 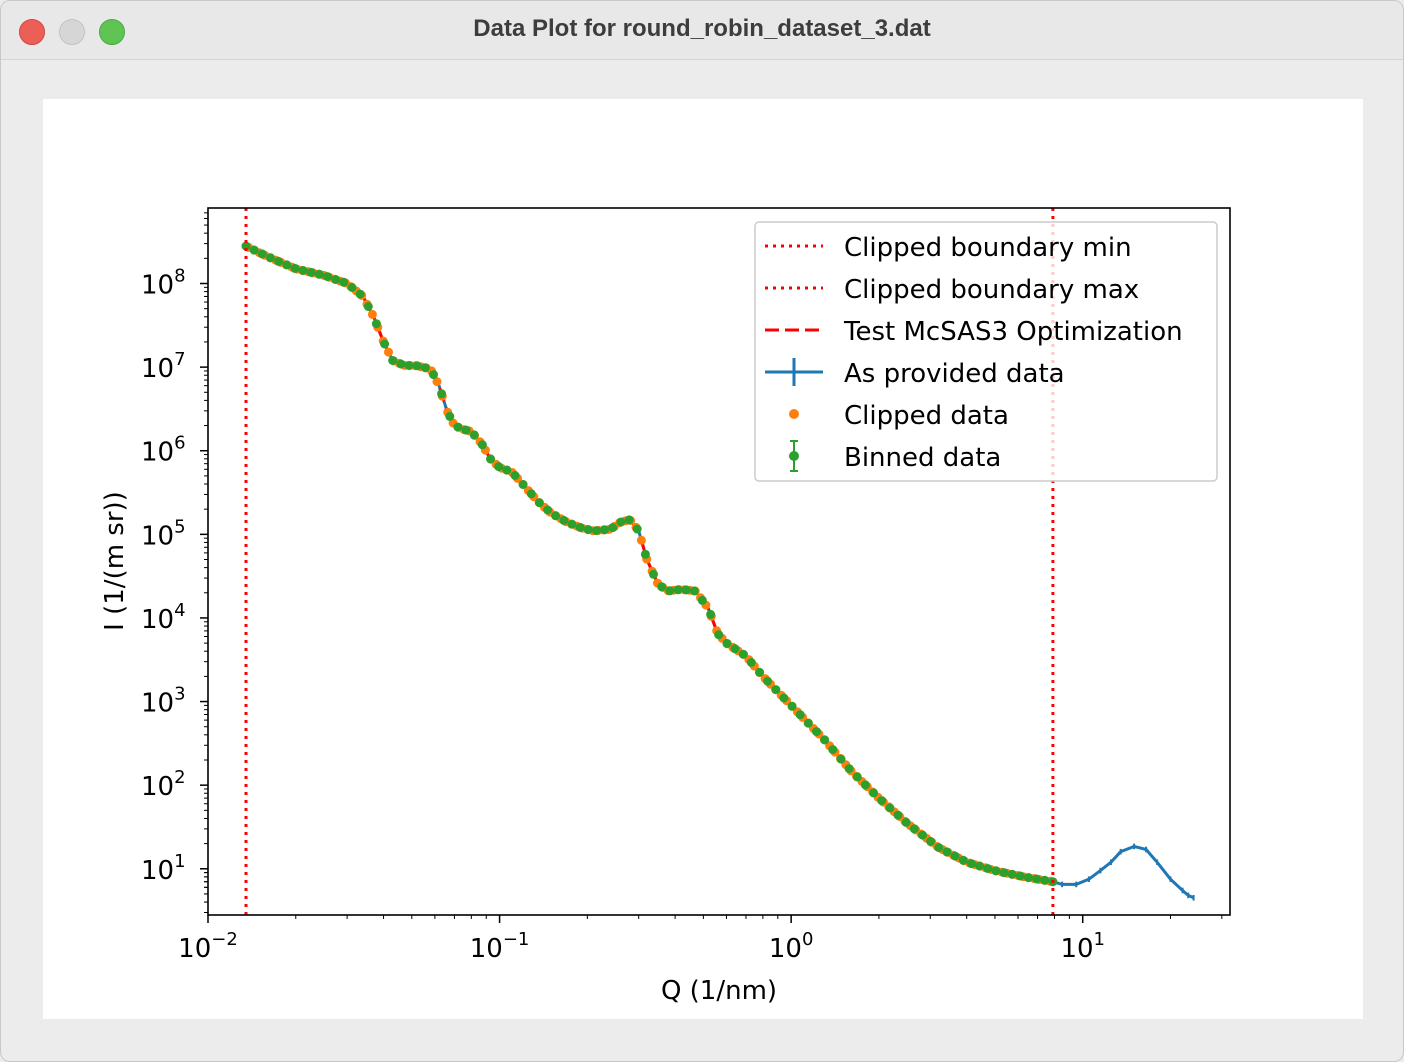 I want to click on x-tick-label: 10¹, so click(x=1082, y=946).